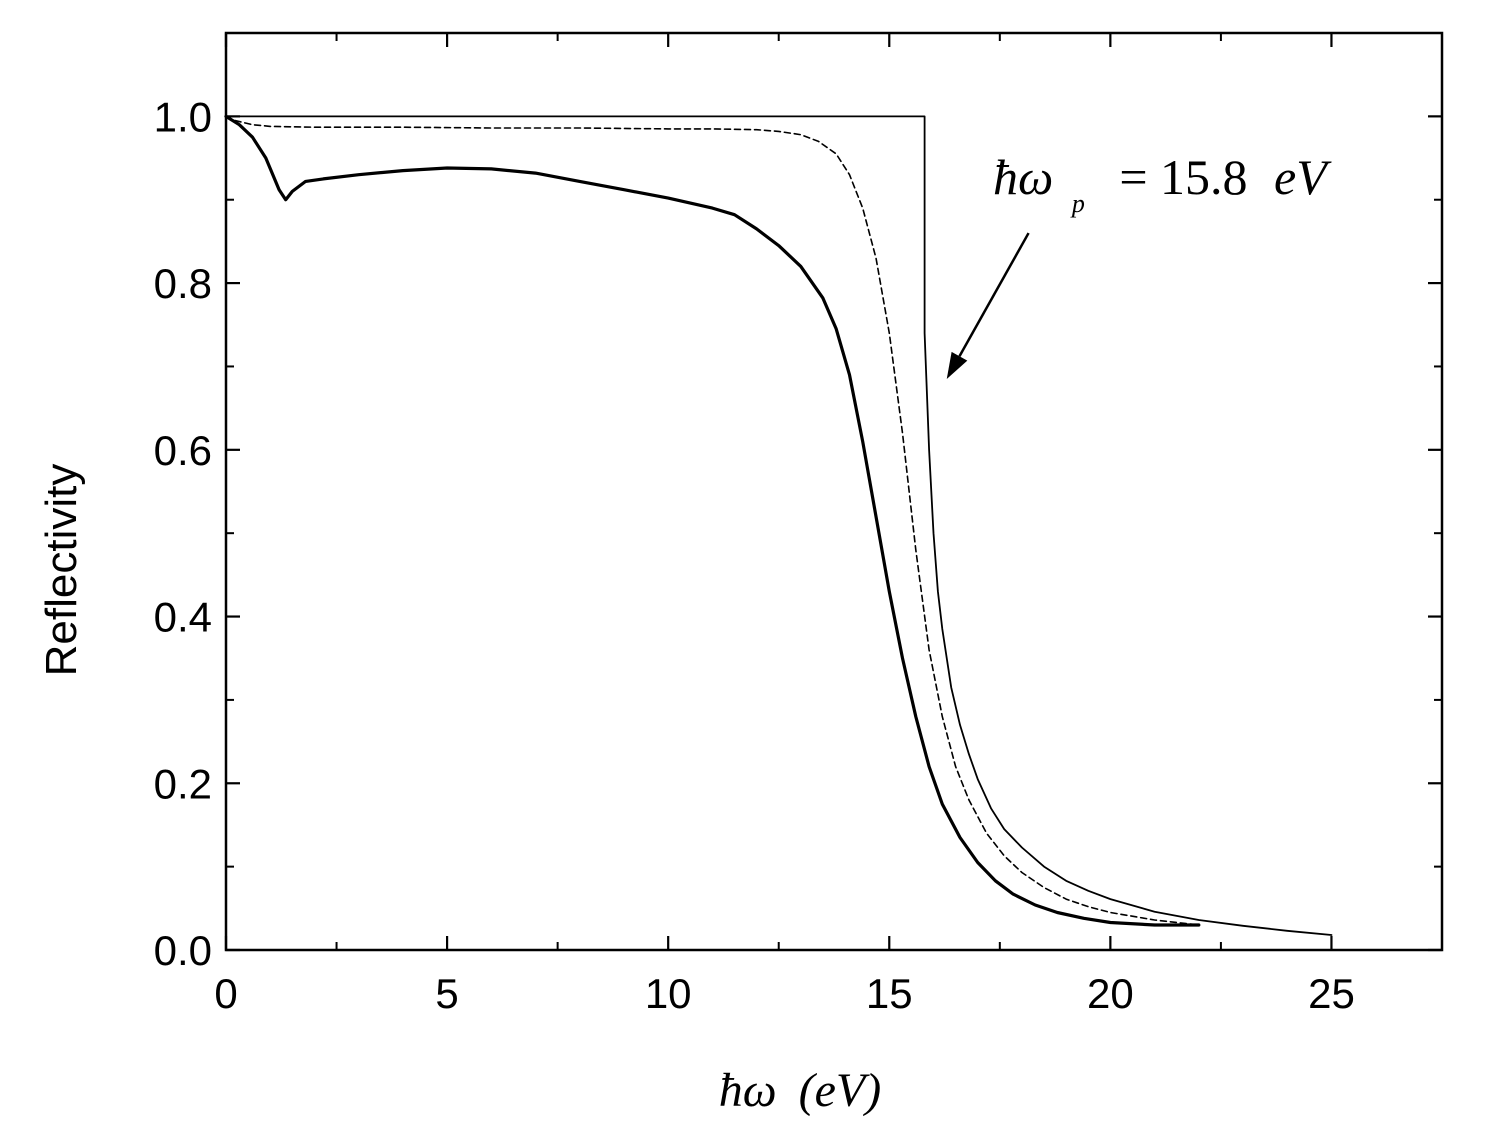 This screenshot has height=1141, width=1490. I want to click on x-tick-label: 10, so click(668, 993).